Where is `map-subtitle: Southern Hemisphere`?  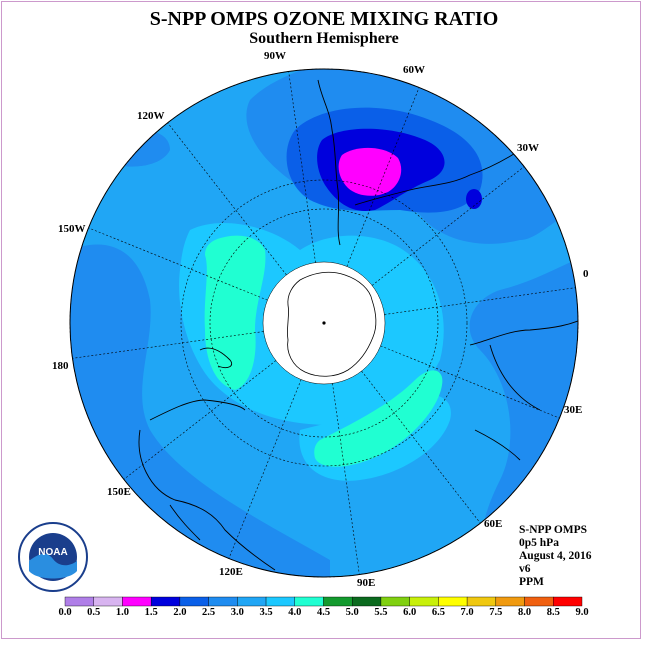
map-subtitle: Southern Hemisphere is located at coordinates (324, 38).